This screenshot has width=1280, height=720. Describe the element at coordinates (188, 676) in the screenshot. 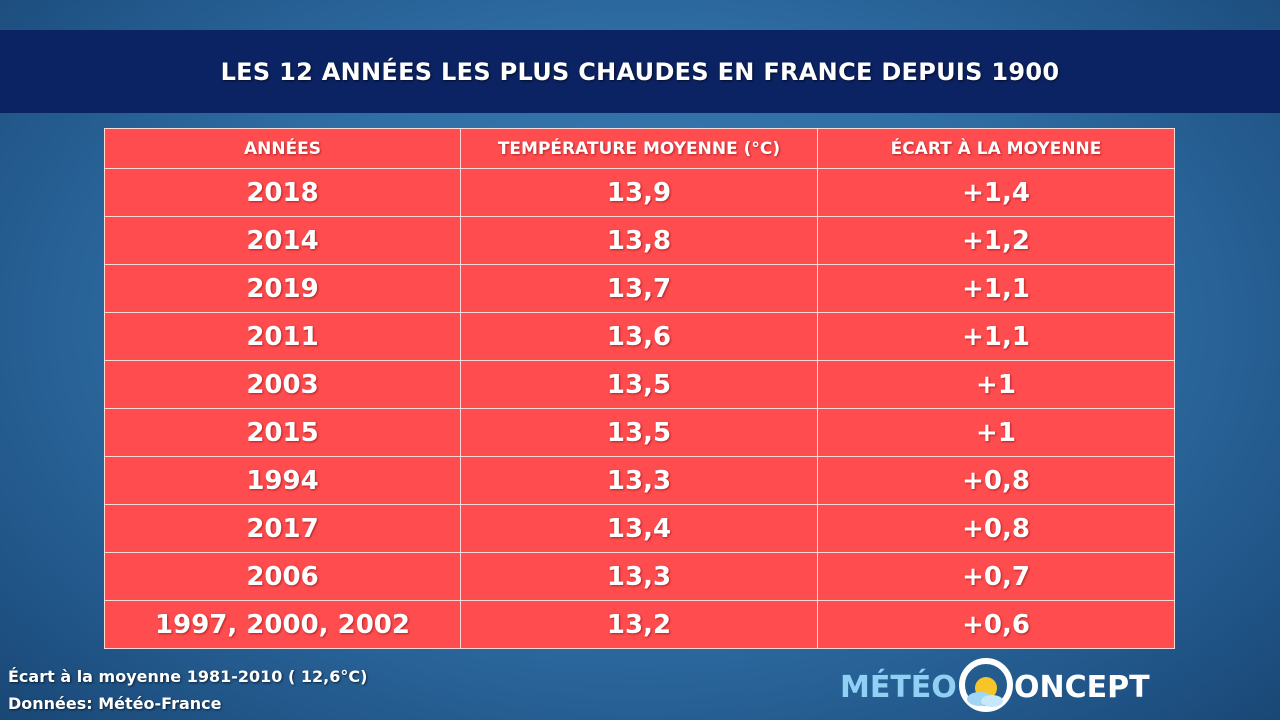

I see `footnote-anomaly-reference: Écart à la moyenne 1981-2010 ( 12,6°C)` at that location.